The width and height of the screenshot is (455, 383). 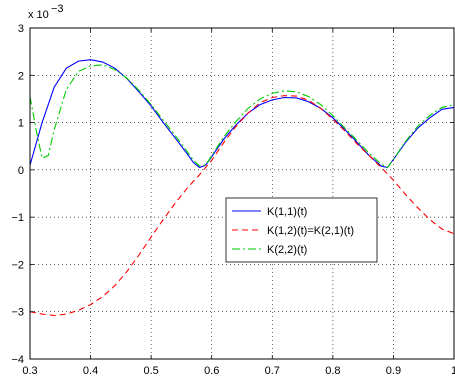 I want to click on x-tick-label: 0.7, so click(x=272, y=371).